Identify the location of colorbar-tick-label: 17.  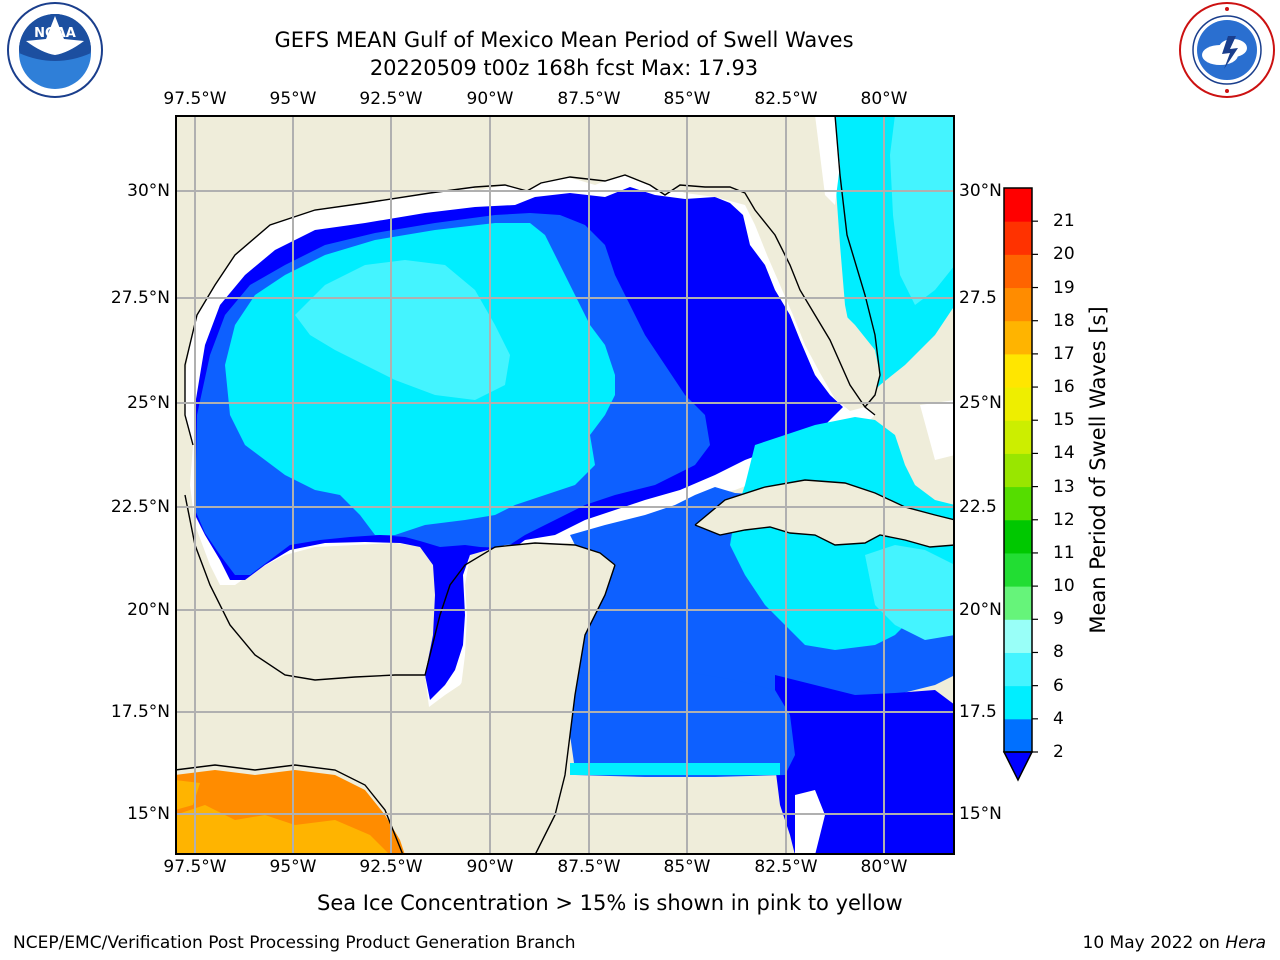
(1064, 353).